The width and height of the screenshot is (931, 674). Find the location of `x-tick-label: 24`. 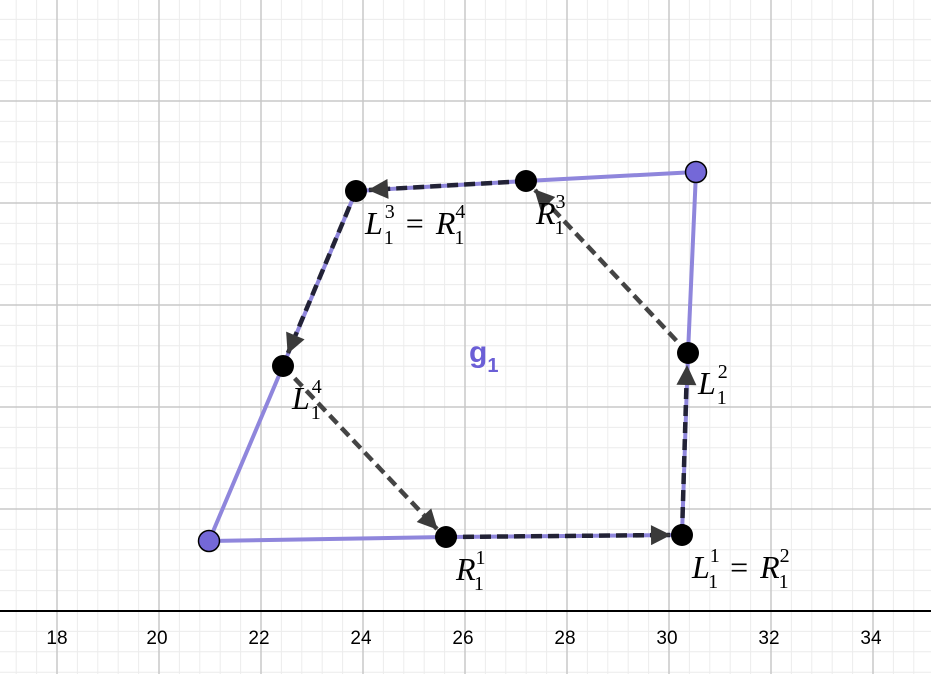

x-tick-label: 24 is located at coordinates (361, 638).